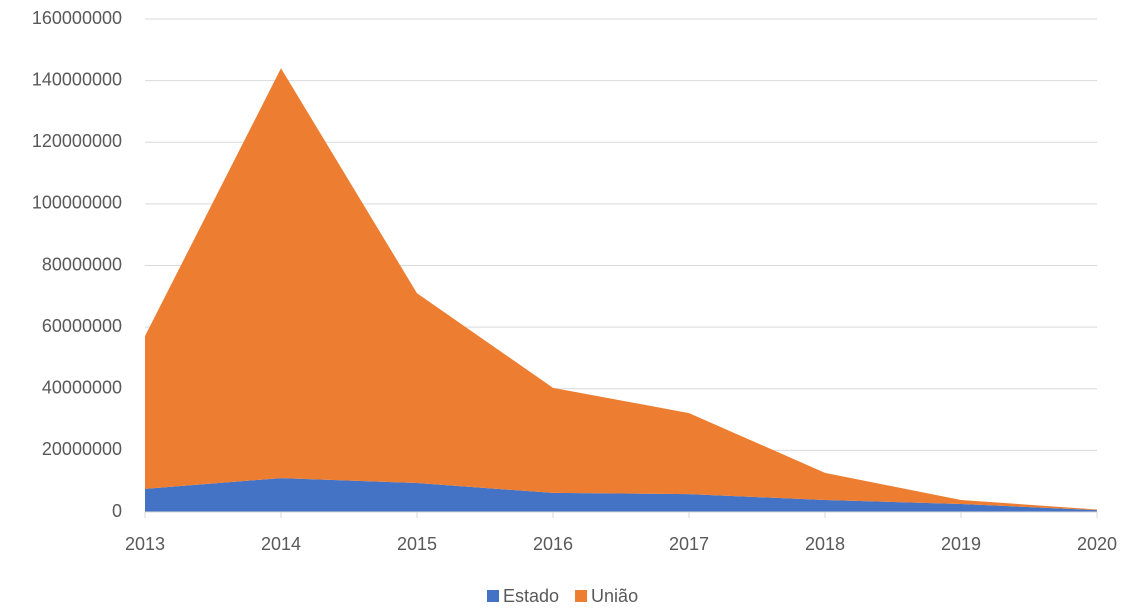  Describe the element at coordinates (77, 18) in the screenshot. I see `y-tick-label: 160000000` at that location.